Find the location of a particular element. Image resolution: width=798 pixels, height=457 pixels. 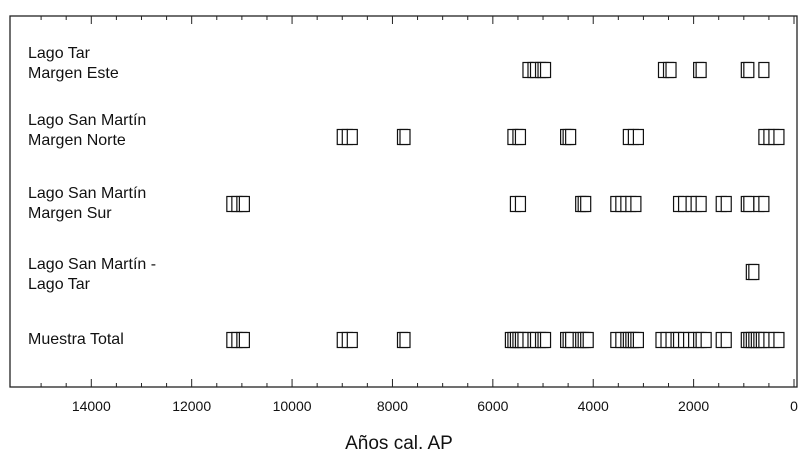

x-tick-label: 2000 is located at coordinates (693, 406).